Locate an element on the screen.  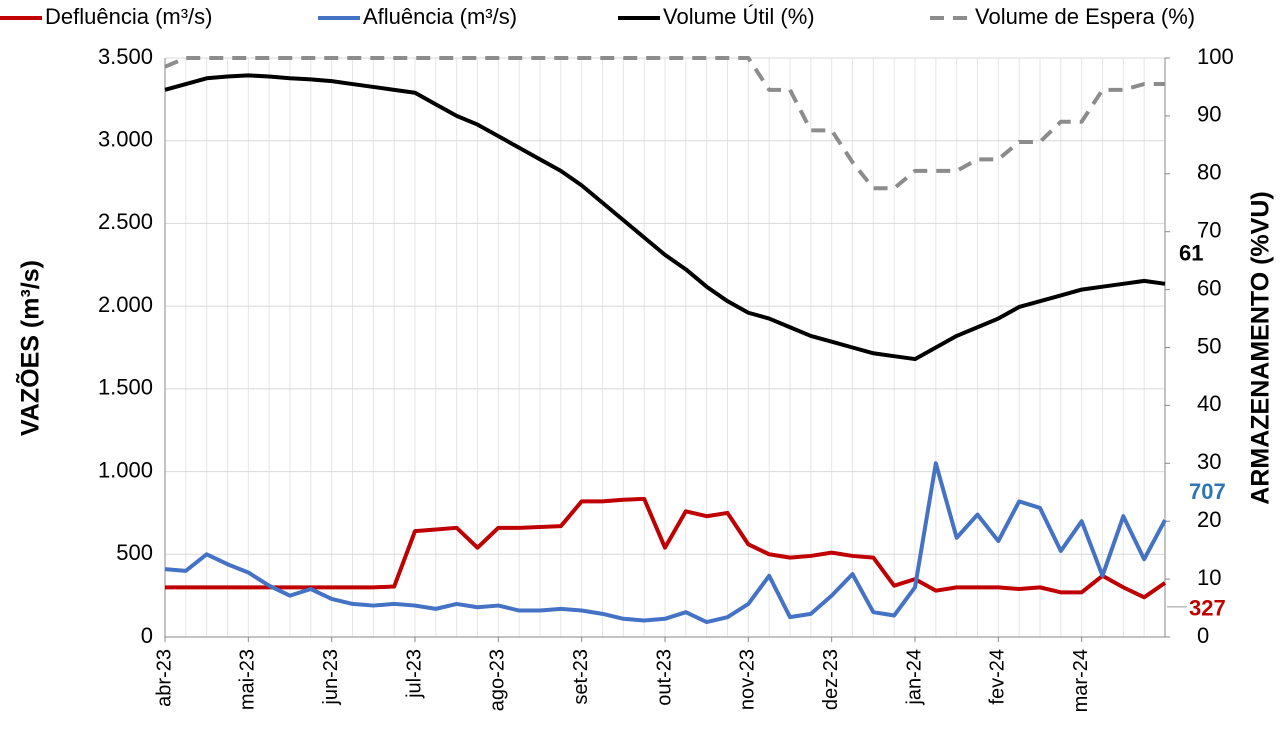
x-tick-label: ago-23 is located at coordinates (498, 680).